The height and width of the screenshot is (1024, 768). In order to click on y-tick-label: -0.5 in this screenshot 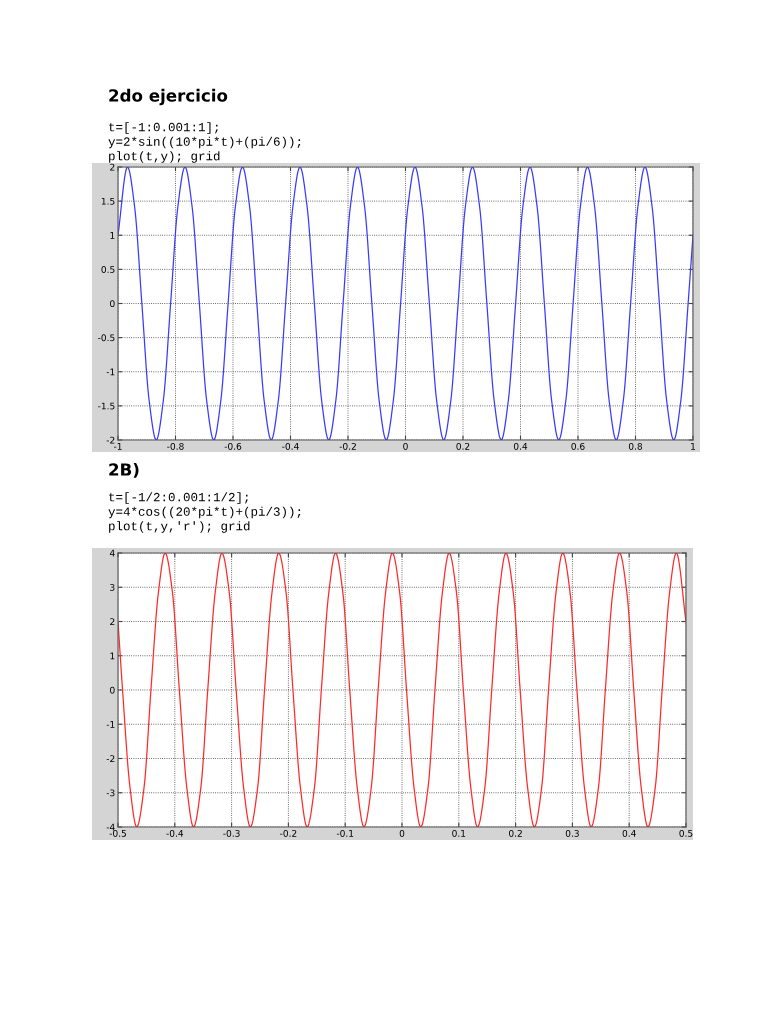, I will do `click(106, 338)`.